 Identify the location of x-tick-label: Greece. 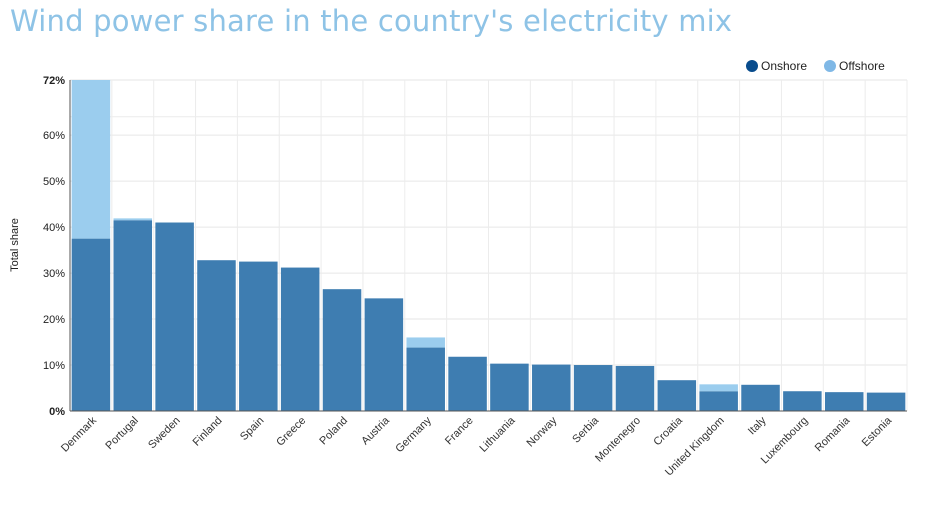
(291, 432).